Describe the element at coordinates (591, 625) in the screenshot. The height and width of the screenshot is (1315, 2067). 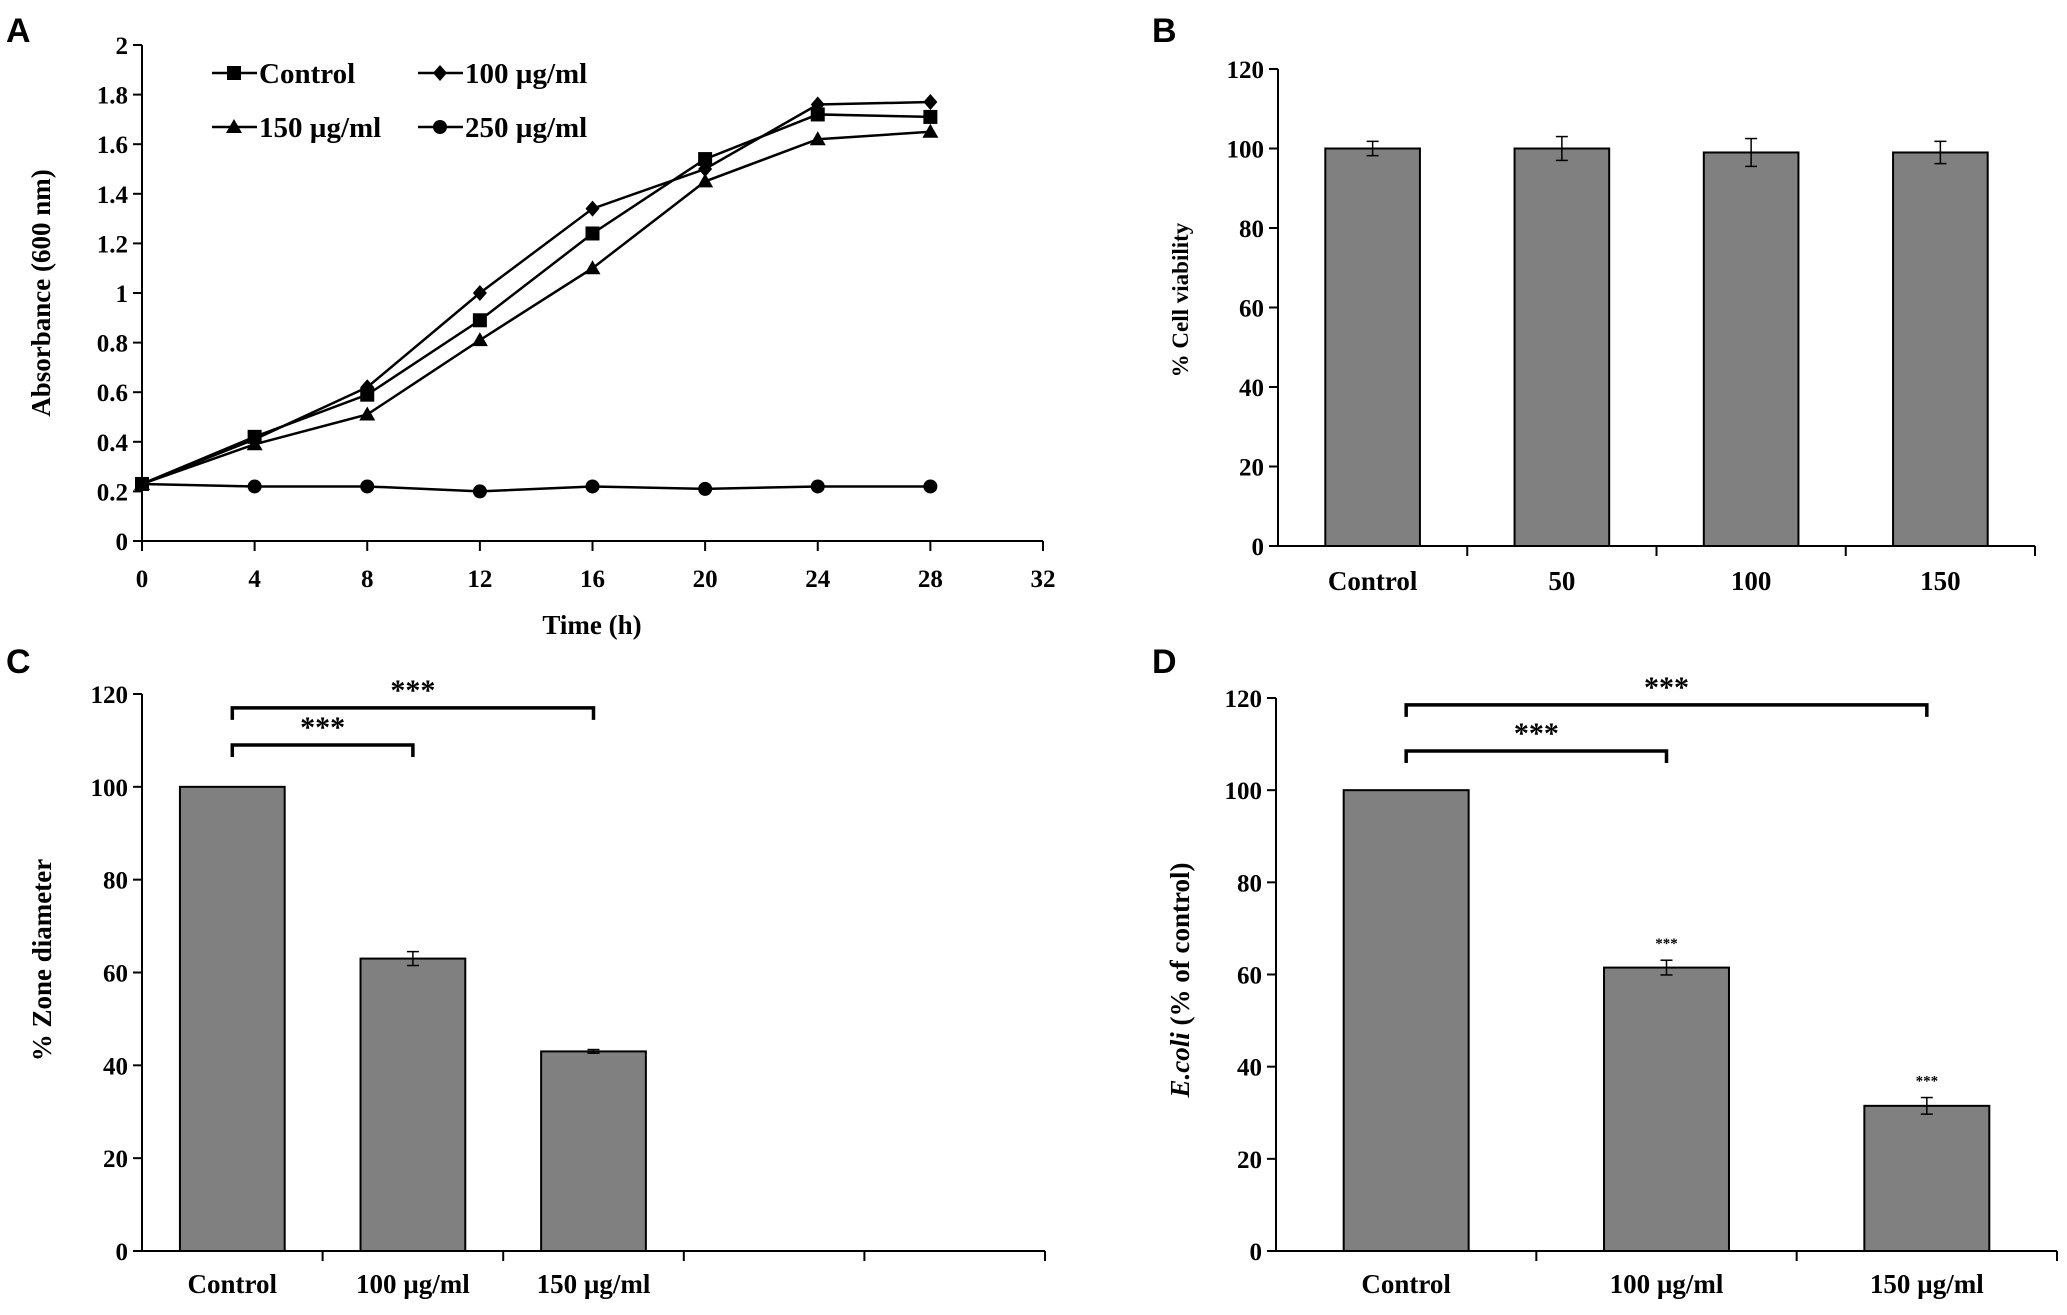
I see `panel-a-x-axis-title: Time (h)` at that location.